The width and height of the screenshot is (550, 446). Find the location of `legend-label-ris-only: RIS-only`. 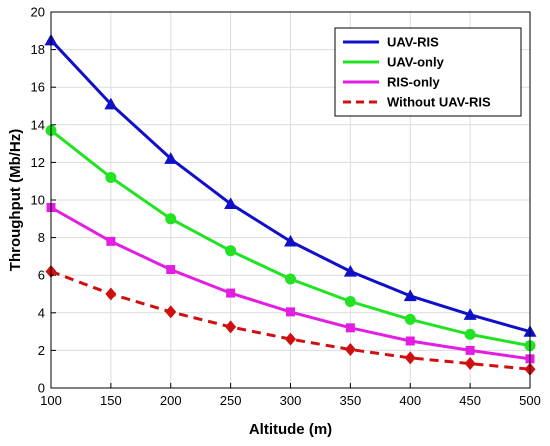

legend-label-ris-only: RIS-only is located at coordinates (413, 82).